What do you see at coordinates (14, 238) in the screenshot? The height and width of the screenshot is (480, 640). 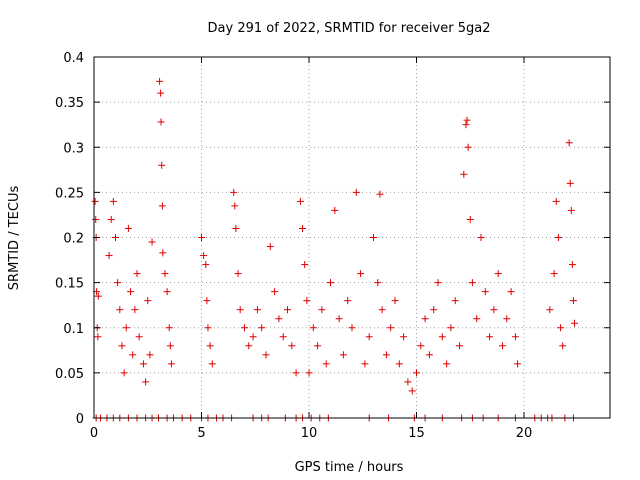 I see `y-axis-label: SRMTID / TECUs` at bounding box center [14, 238].